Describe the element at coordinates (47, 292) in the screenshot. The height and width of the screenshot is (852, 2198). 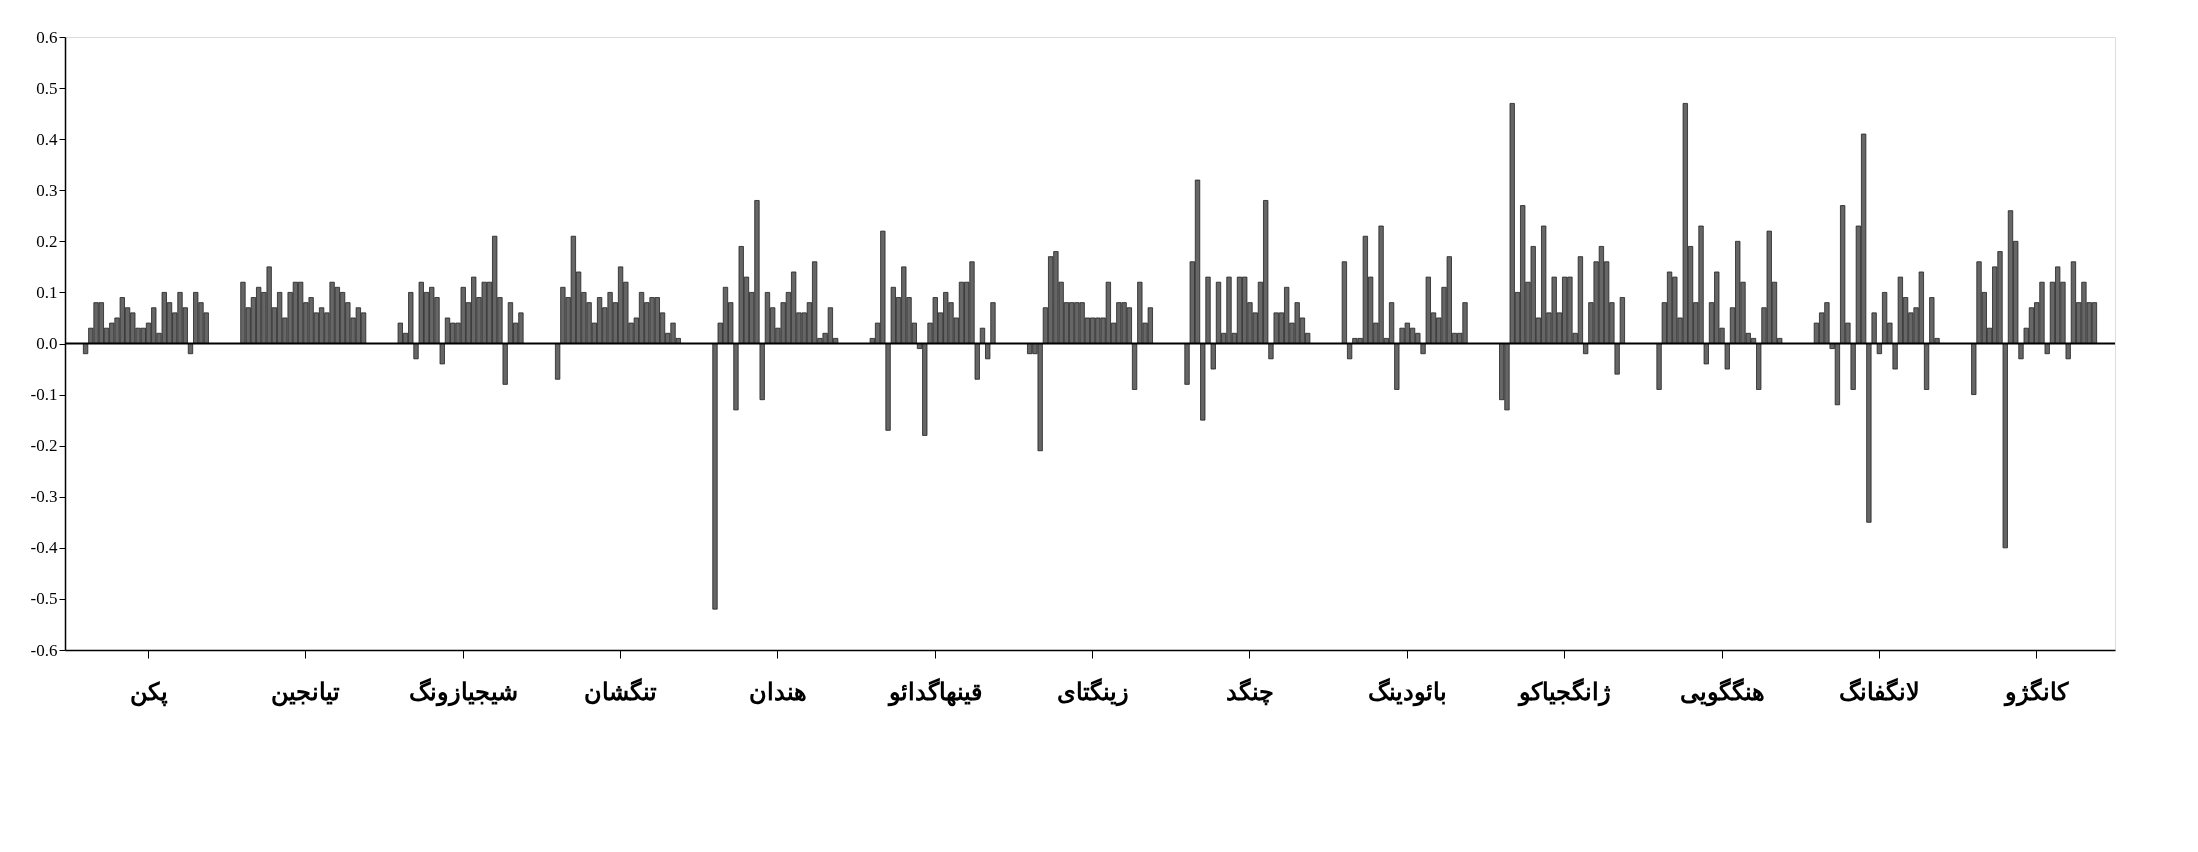
I see `y-tick-label: 0.1` at that location.